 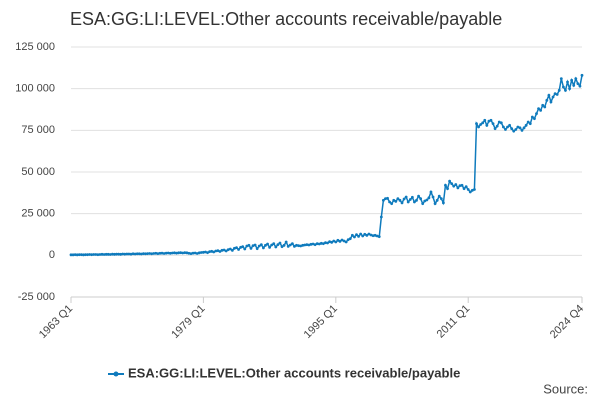 What do you see at coordinates (35, 47) in the screenshot?
I see `y-tick-label: 125 000` at bounding box center [35, 47].